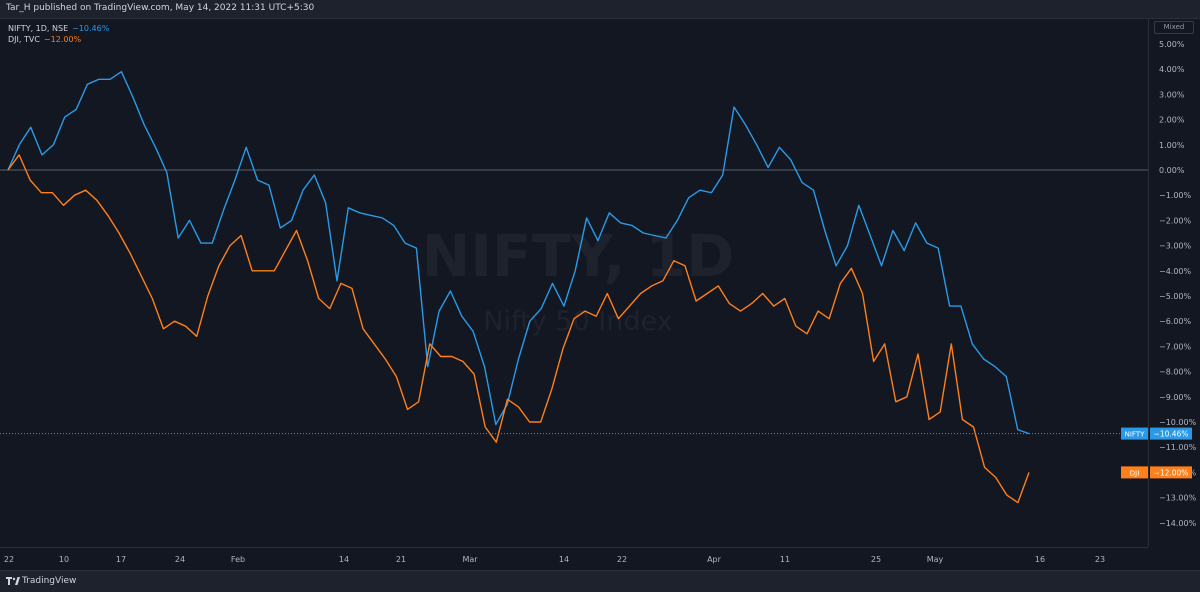 This screenshot has height=592, width=1200. I want to click on legend-row-nifty: NIFTY, 1D, NSE −10.46%, so click(58, 28).